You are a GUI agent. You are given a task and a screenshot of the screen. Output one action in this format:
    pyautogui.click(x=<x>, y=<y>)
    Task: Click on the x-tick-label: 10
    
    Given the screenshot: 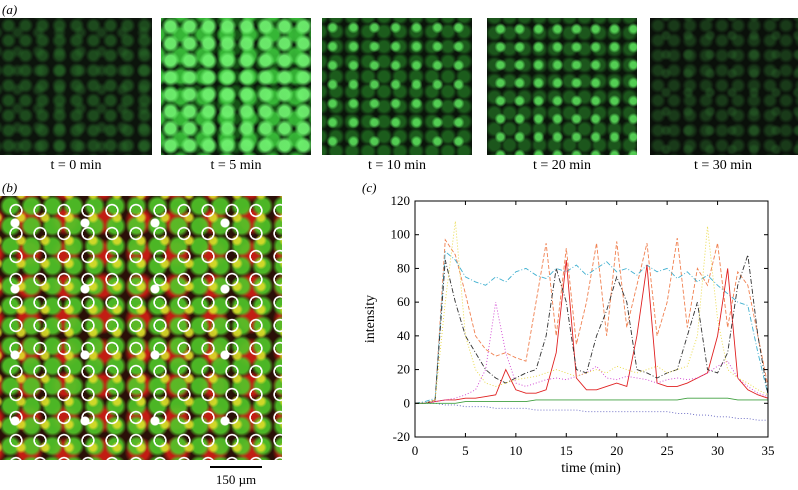 What is the action you would take?
    pyautogui.click(x=515, y=450)
    